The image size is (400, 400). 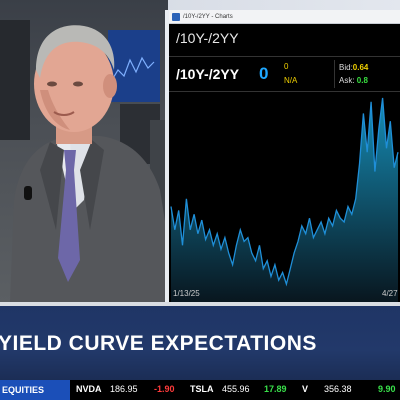 What do you see at coordinates (284, 74) in the screenshot?
I see `quote-row: /10Y-/2YY 0 0 N/A Bid:0.64 Ask: 0.8` at bounding box center [284, 74].